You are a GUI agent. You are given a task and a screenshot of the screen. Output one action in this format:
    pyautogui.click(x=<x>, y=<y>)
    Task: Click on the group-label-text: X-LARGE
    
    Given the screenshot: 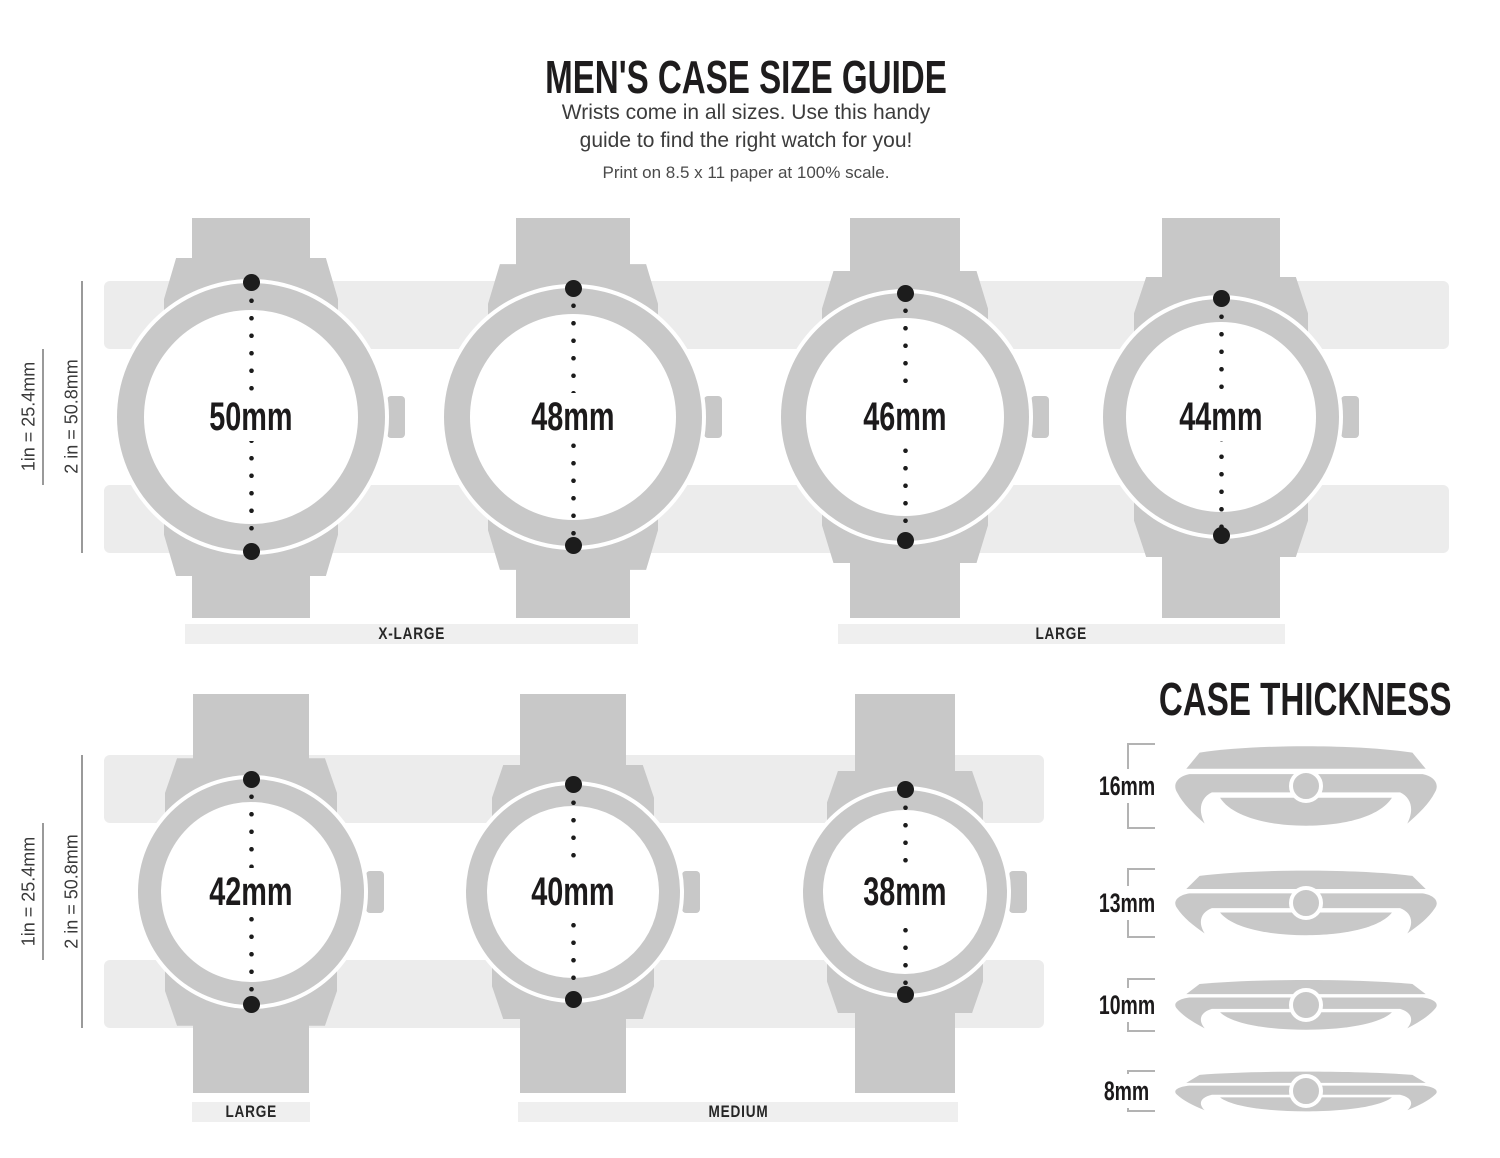 What is the action you would take?
    pyautogui.click(x=411, y=633)
    